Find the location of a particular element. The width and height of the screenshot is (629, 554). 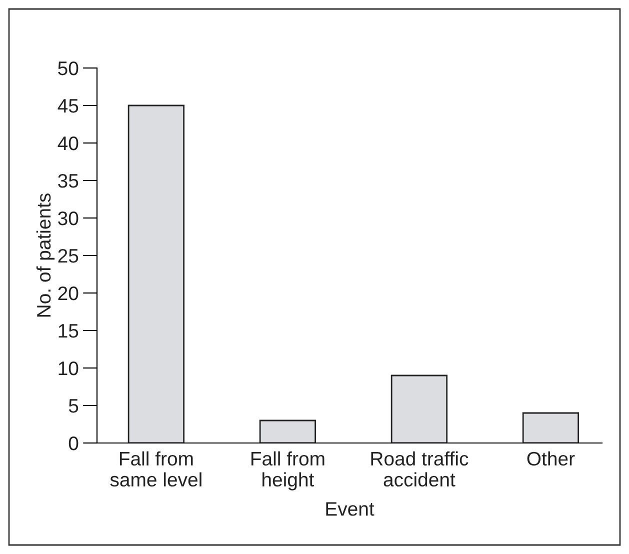

y-tick-label: 5 is located at coordinates (73, 406).